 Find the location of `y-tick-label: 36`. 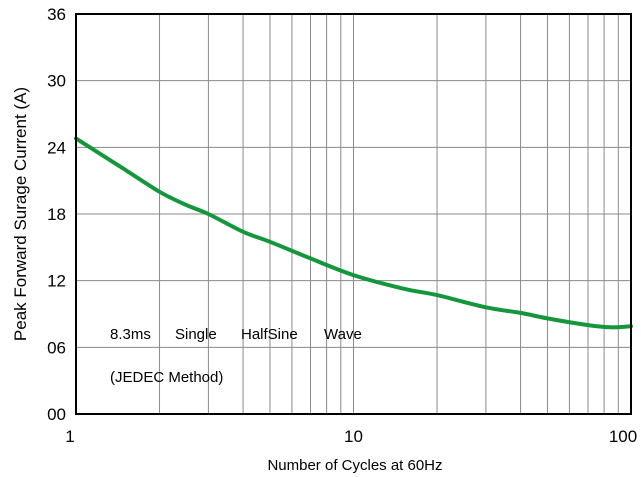

y-tick-label: 36 is located at coordinates (56, 14).